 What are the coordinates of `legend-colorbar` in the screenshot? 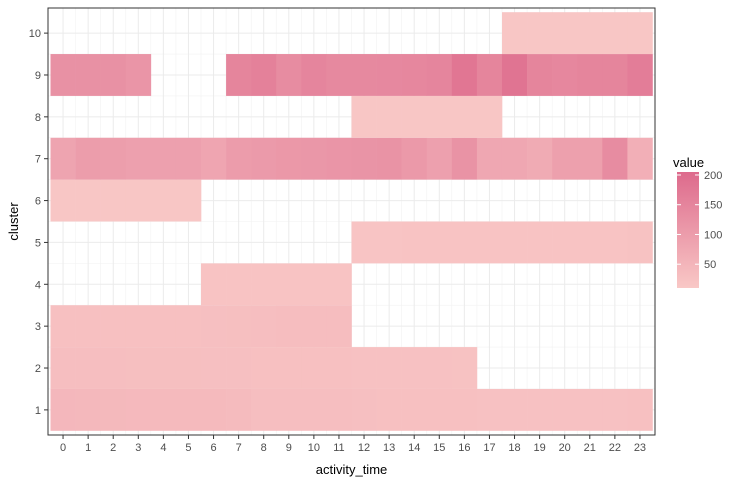 It's located at (688, 230).